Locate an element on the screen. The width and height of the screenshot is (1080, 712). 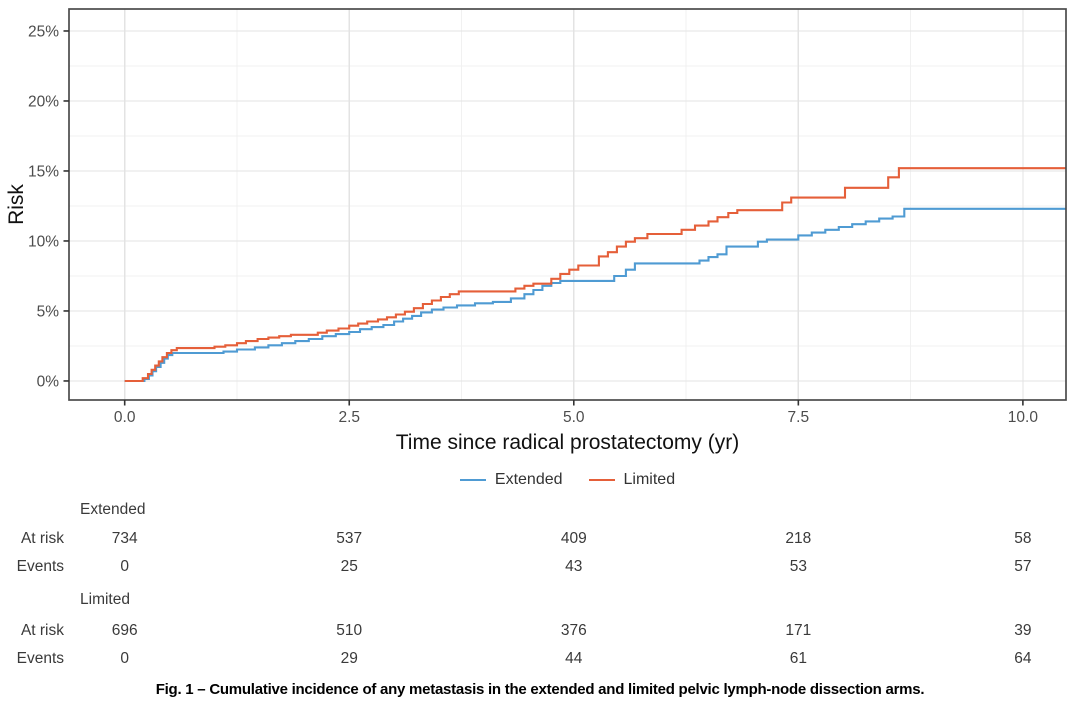
y-tick-label: 25% is located at coordinates (43, 31).